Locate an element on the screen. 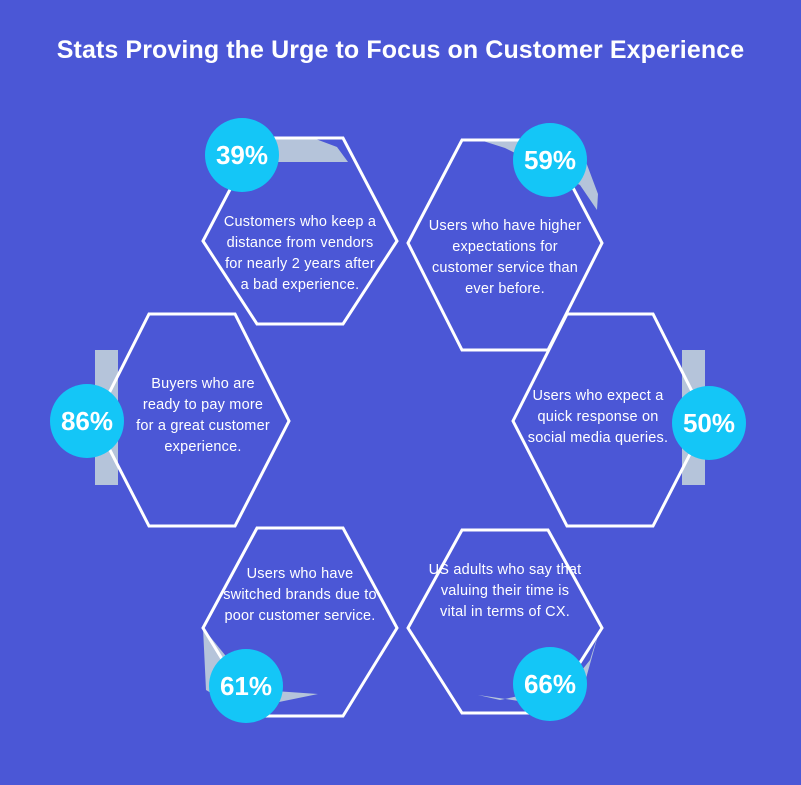  stat-badge-86: 86% is located at coordinates (87, 421).